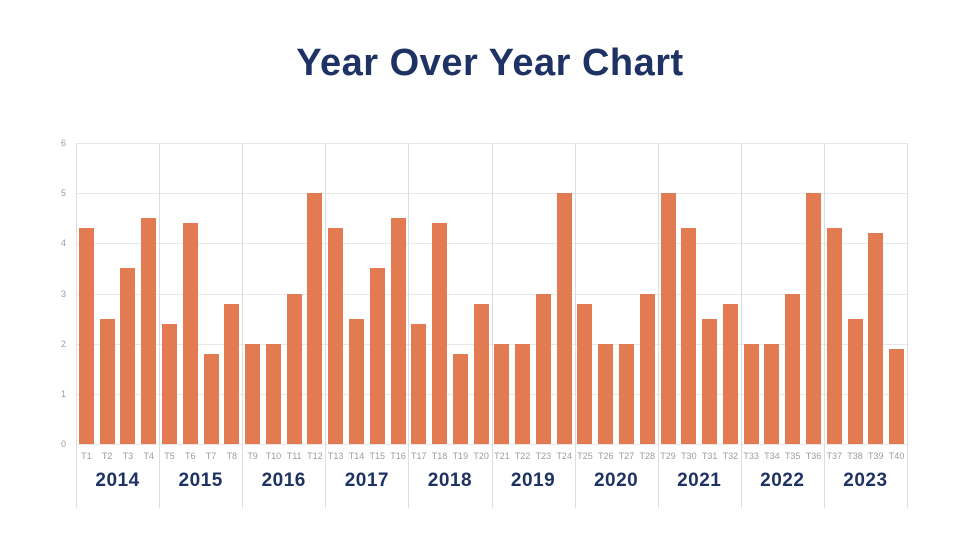 Image resolution: width=980 pixels, height=551 pixels. I want to click on y-axis-tick-label: 2, so click(63, 343).